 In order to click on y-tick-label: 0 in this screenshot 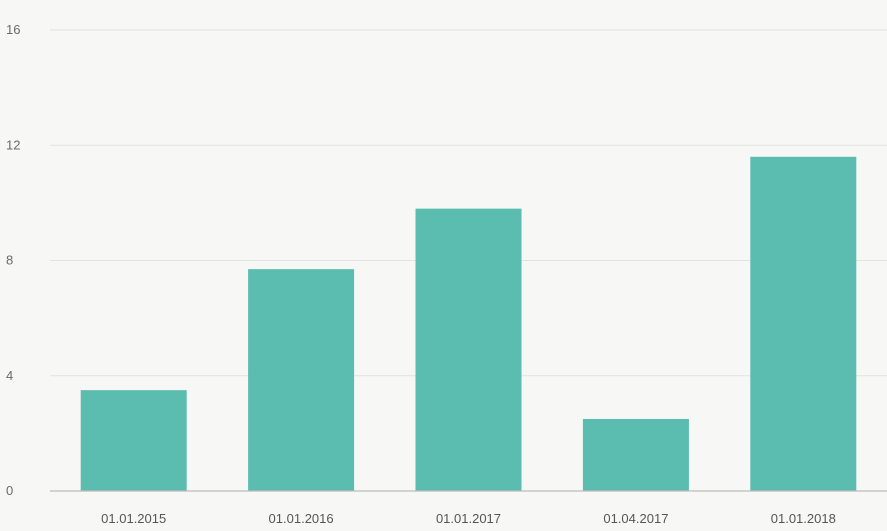, I will do `click(9, 490)`.